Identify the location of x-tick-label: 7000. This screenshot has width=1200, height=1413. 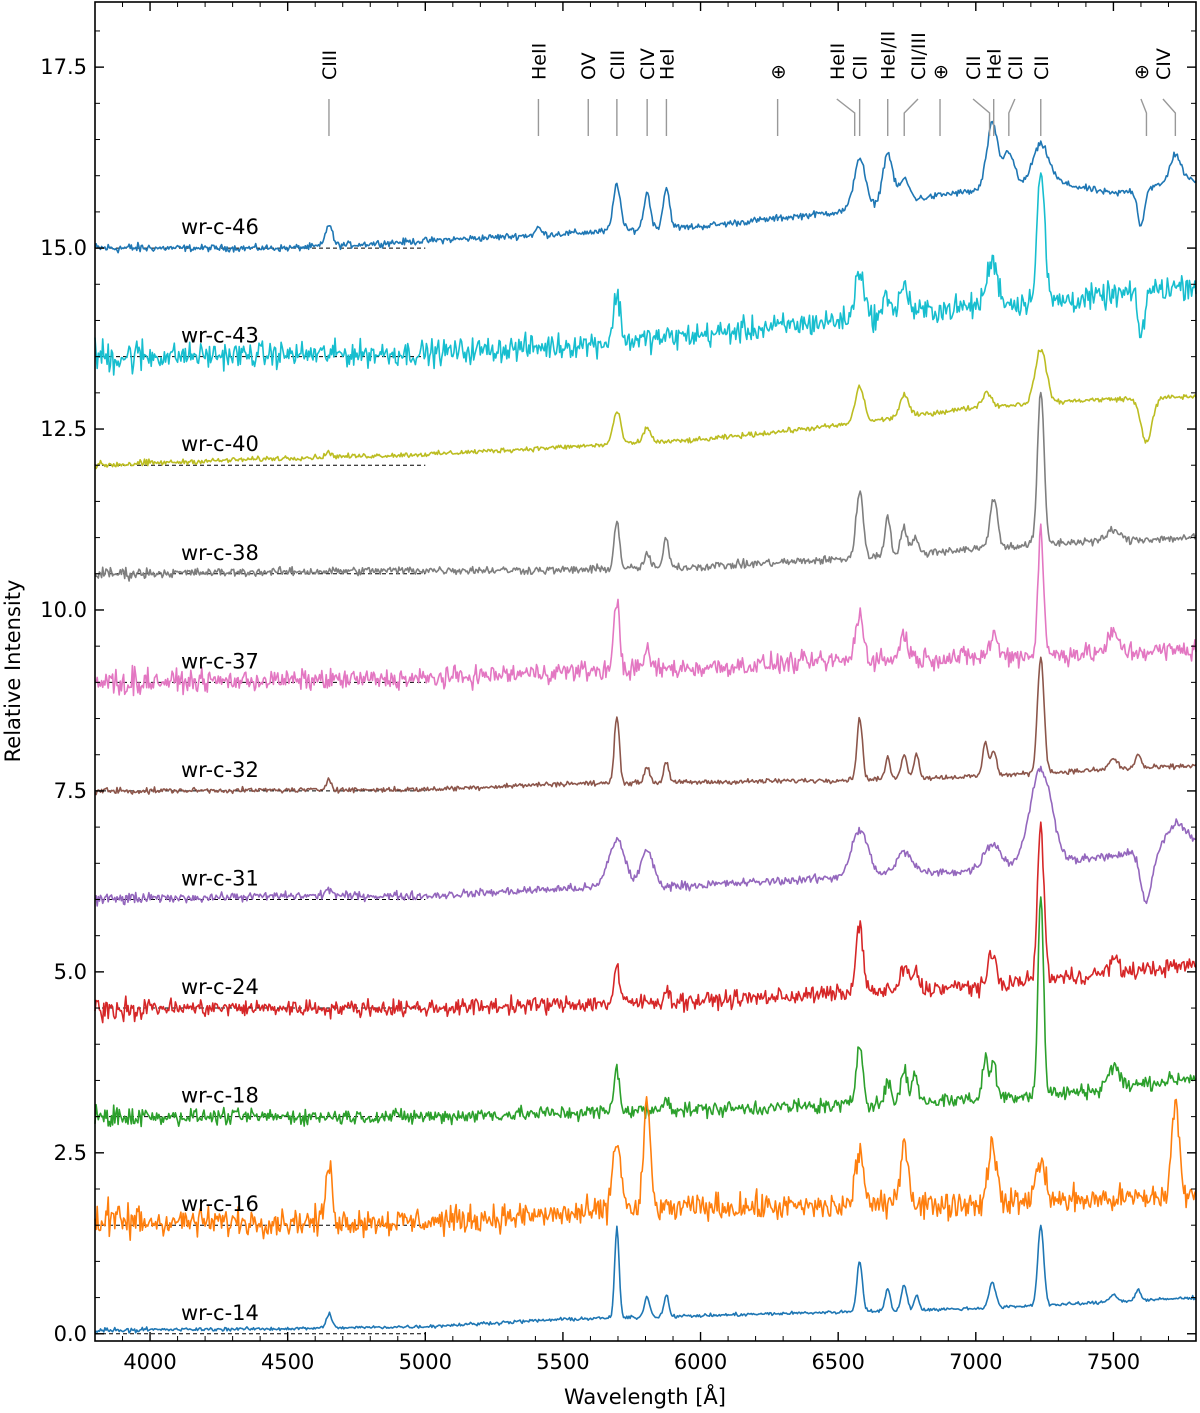
(975, 1362).